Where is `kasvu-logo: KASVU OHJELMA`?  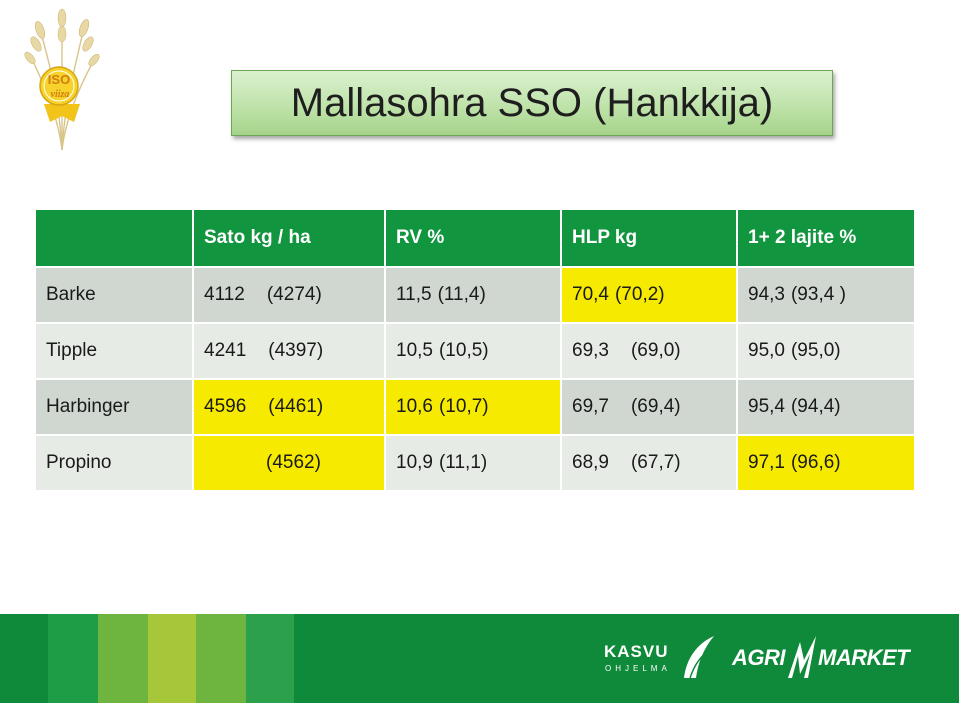
kasvu-logo: KASVU OHJELMA is located at coordinates (660, 657).